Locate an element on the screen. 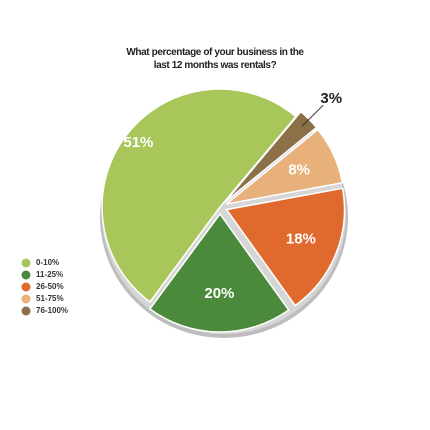 The image size is (430, 430). slice-label: 18% is located at coordinates (301, 239).